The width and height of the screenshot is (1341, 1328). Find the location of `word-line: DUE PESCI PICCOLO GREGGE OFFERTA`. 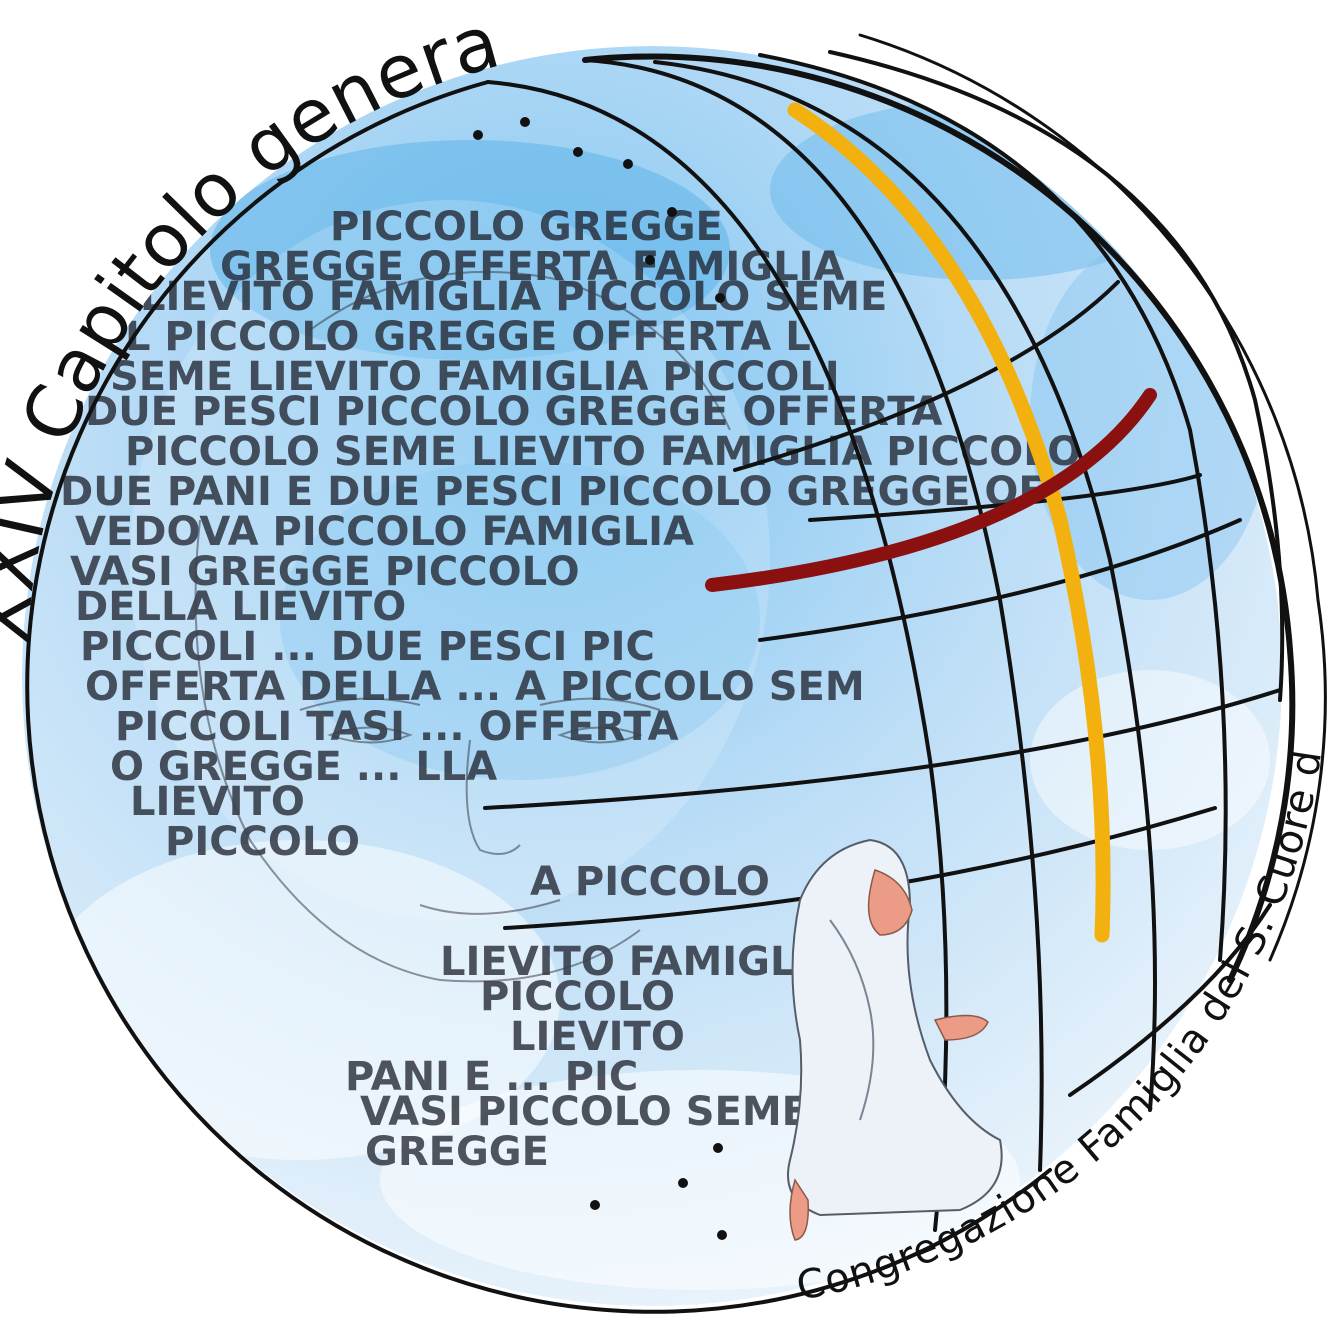

word-line: DUE PESCI PICCOLO GREGGE OFFERTA is located at coordinates (513, 412).